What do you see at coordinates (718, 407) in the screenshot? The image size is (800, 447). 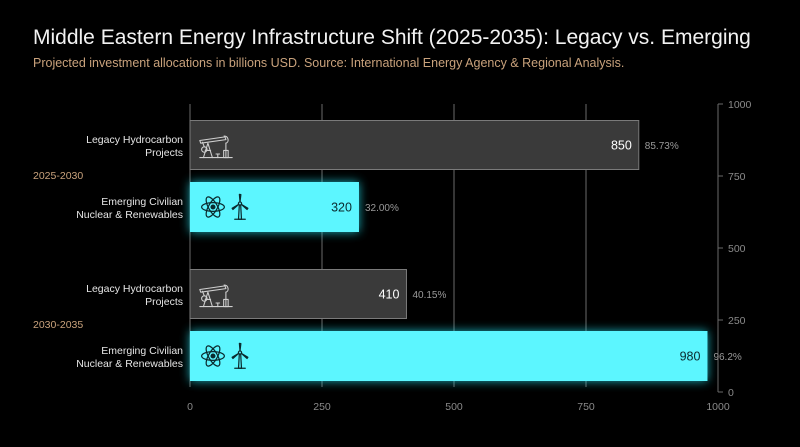 I see `x-tick-label: 1000` at bounding box center [718, 407].